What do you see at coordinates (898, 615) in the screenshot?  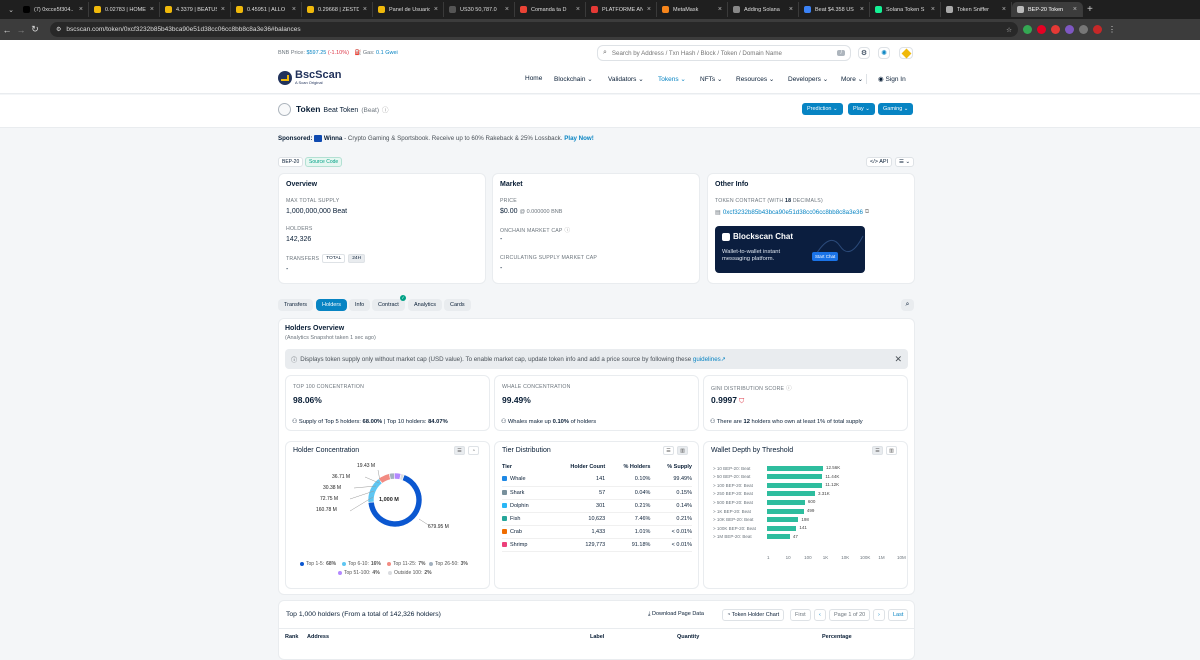 I see `last-page-button: Last` at bounding box center [898, 615].